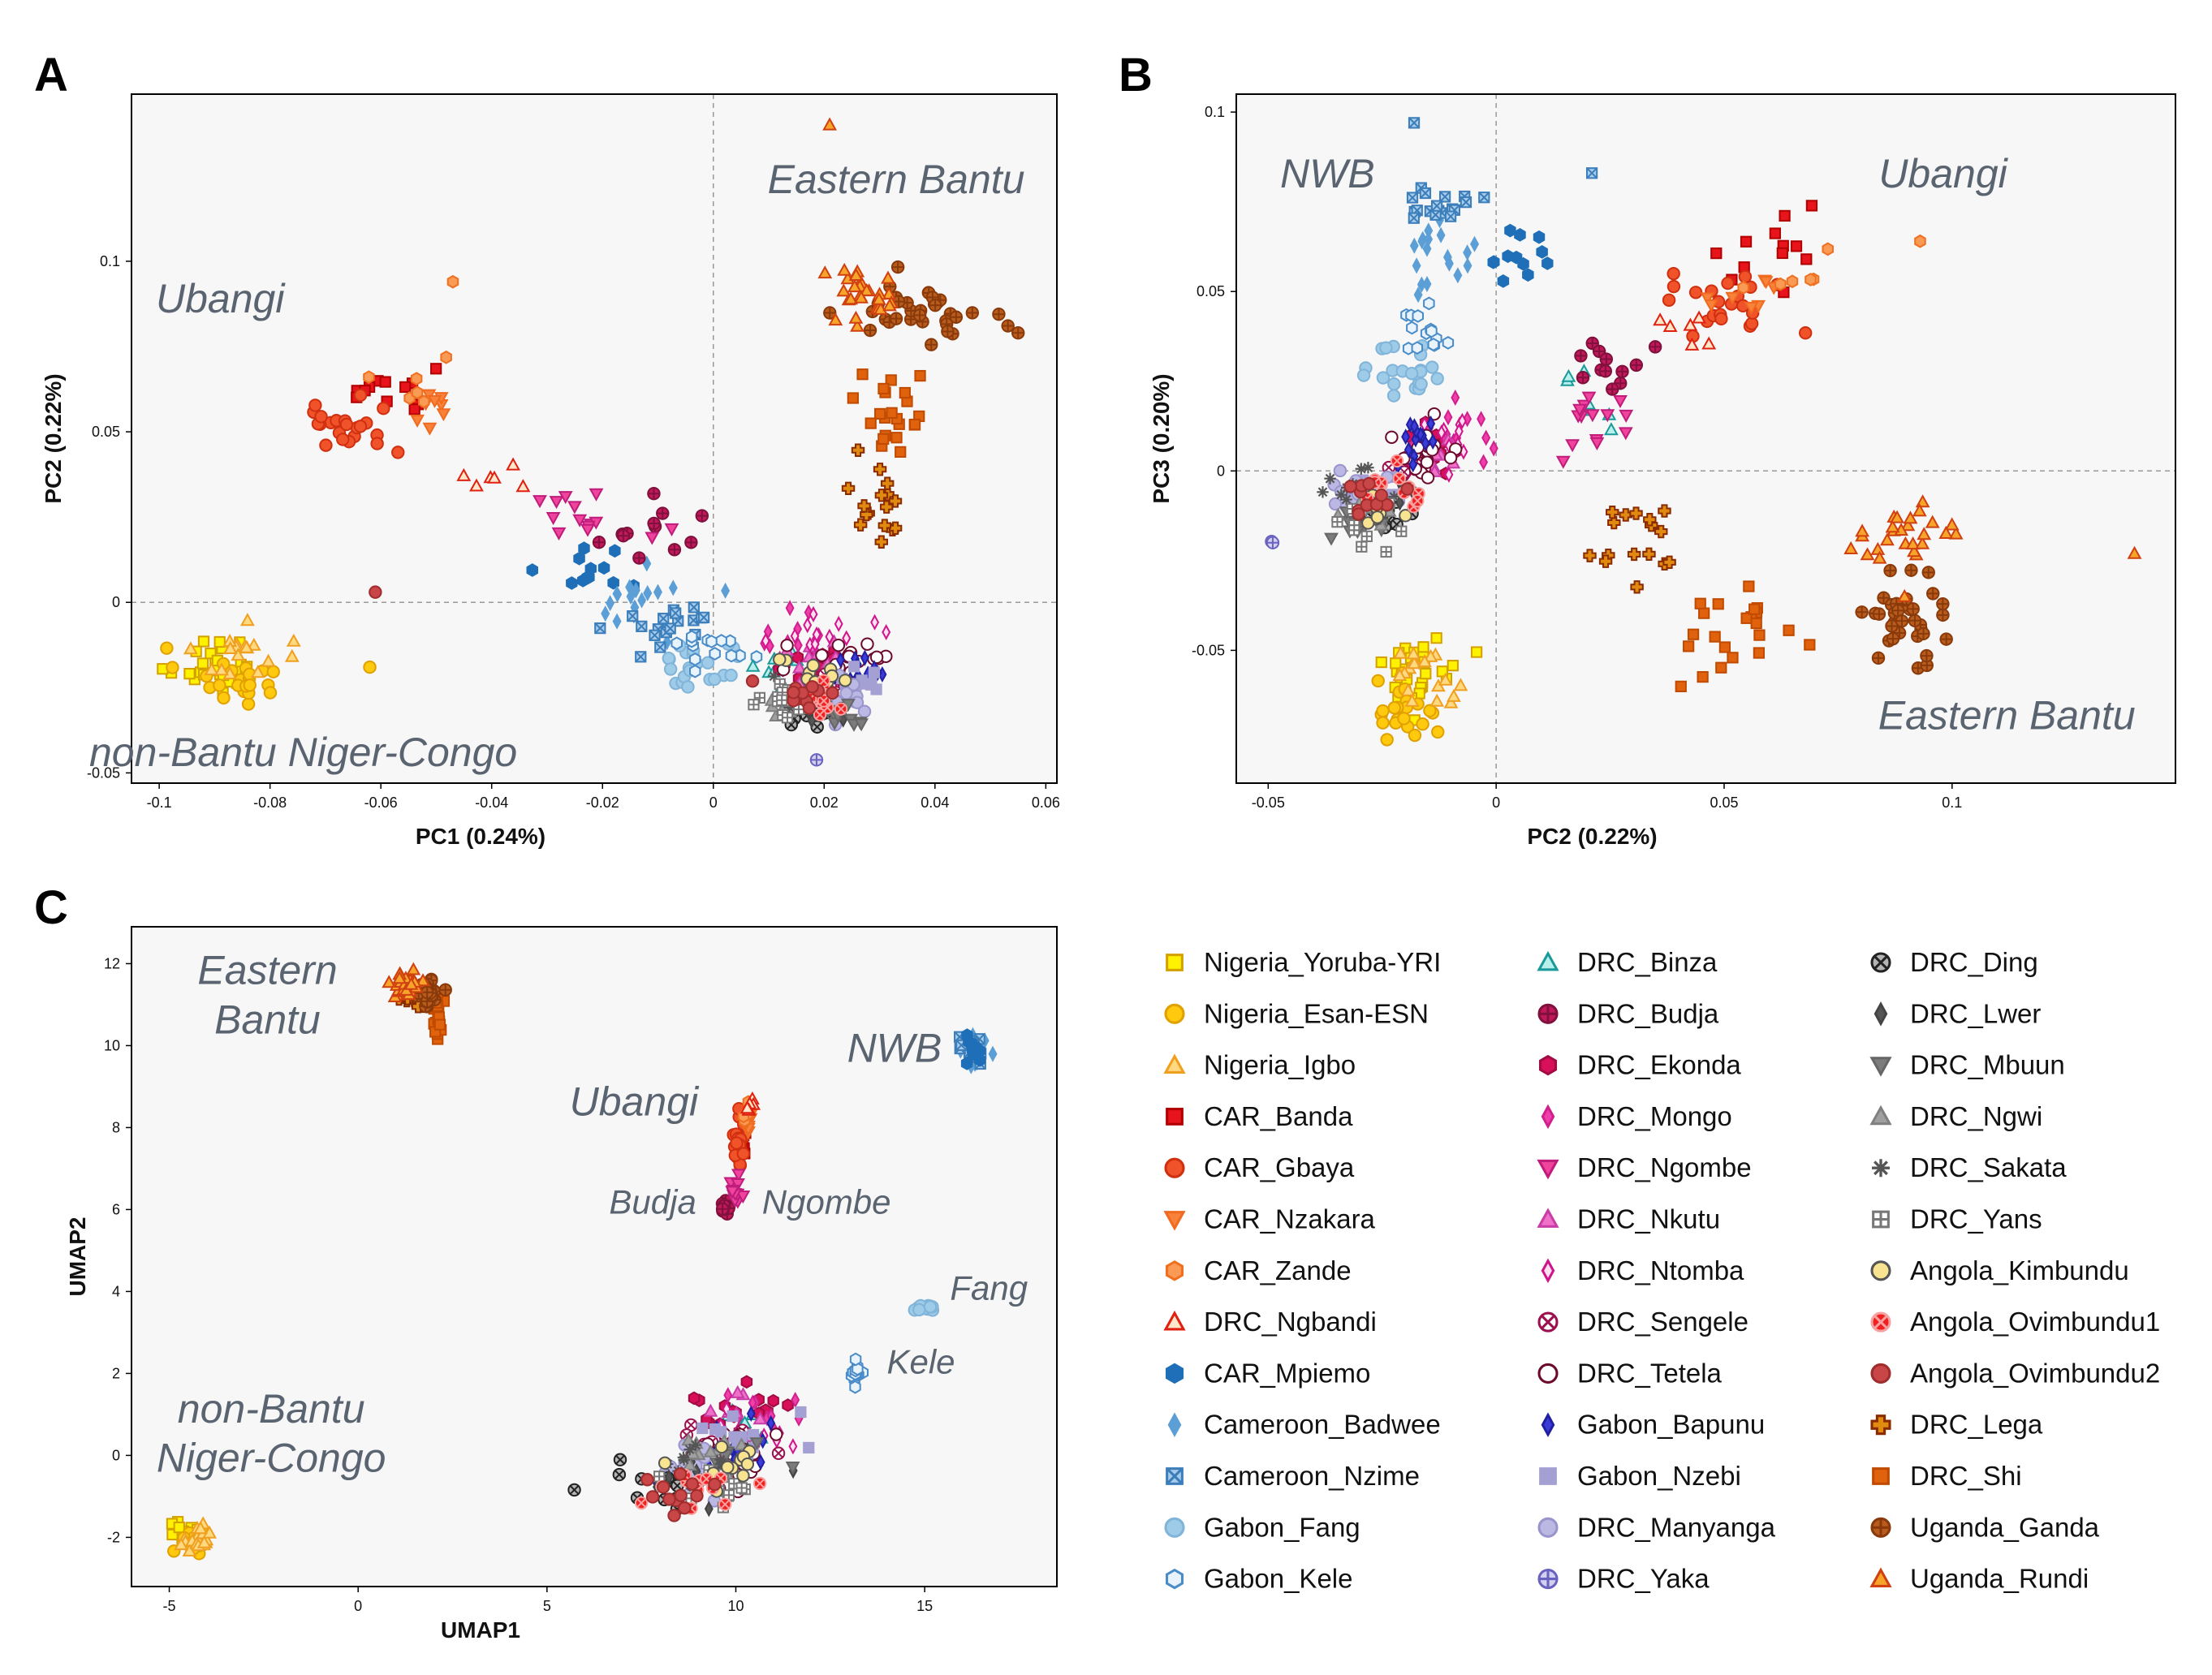 This screenshot has width=2212, height=1675. I want to click on point-gabon-fang, so click(670, 669).